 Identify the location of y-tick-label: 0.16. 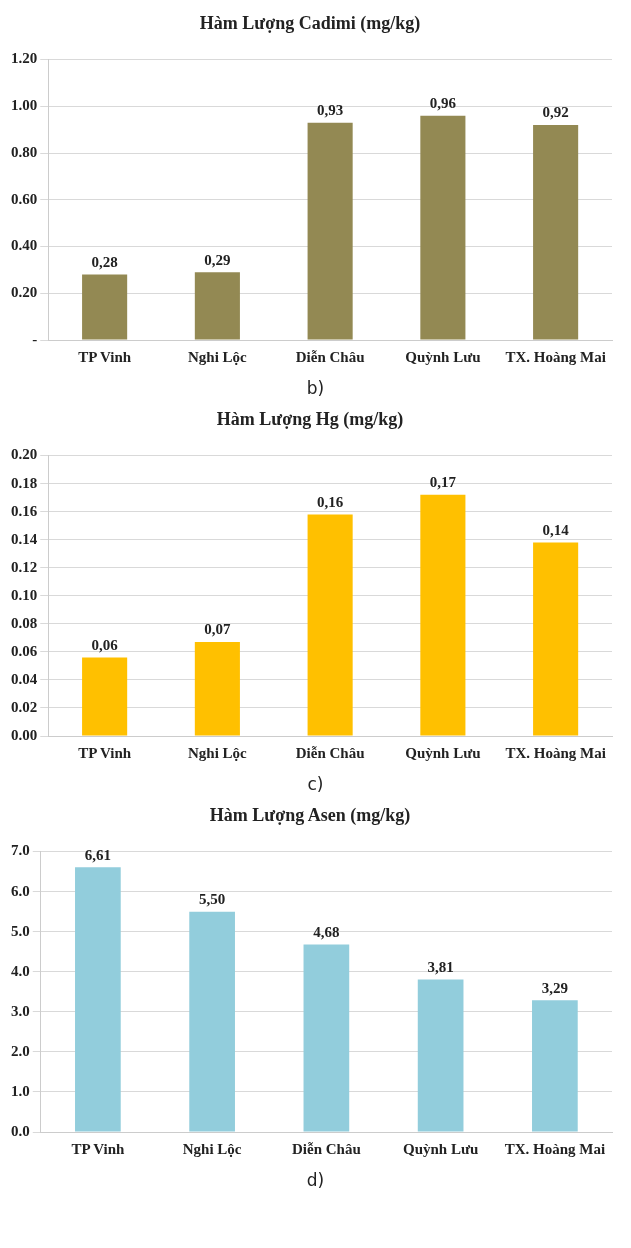
(24, 510).